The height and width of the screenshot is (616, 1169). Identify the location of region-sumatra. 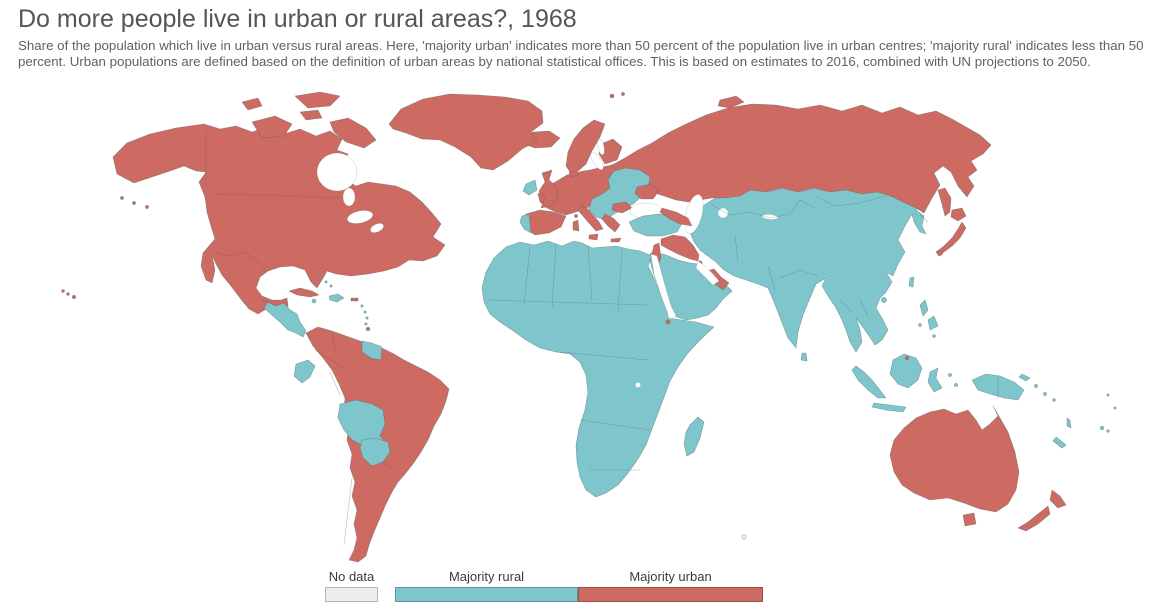
(869, 382).